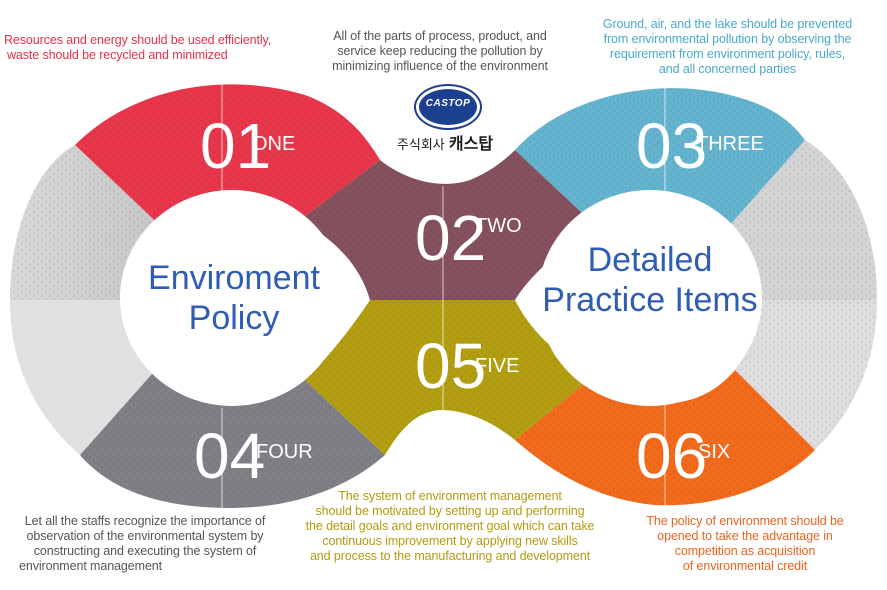 The height and width of the screenshot is (590, 887). What do you see at coordinates (284, 452) in the screenshot?
I see `segment-04-word: FOUR` at bounding box center [284, 452].